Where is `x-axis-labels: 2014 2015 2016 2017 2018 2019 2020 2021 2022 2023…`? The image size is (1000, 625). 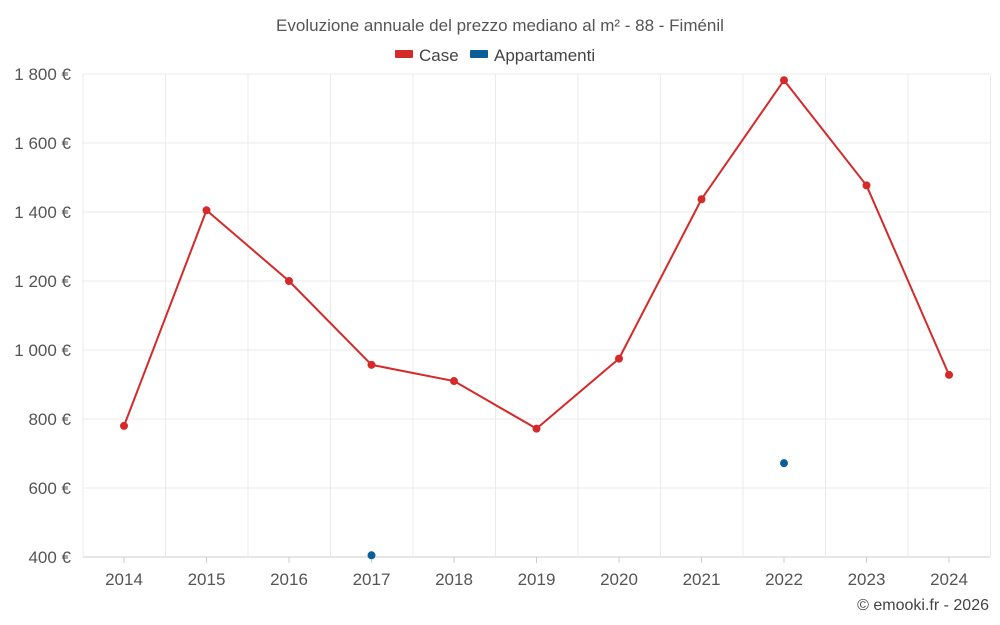
x-axis-labels: 2014 2015 2016 2017 2018 2019 2020 2021 2022 2023… is located at coordinates (536, 573).